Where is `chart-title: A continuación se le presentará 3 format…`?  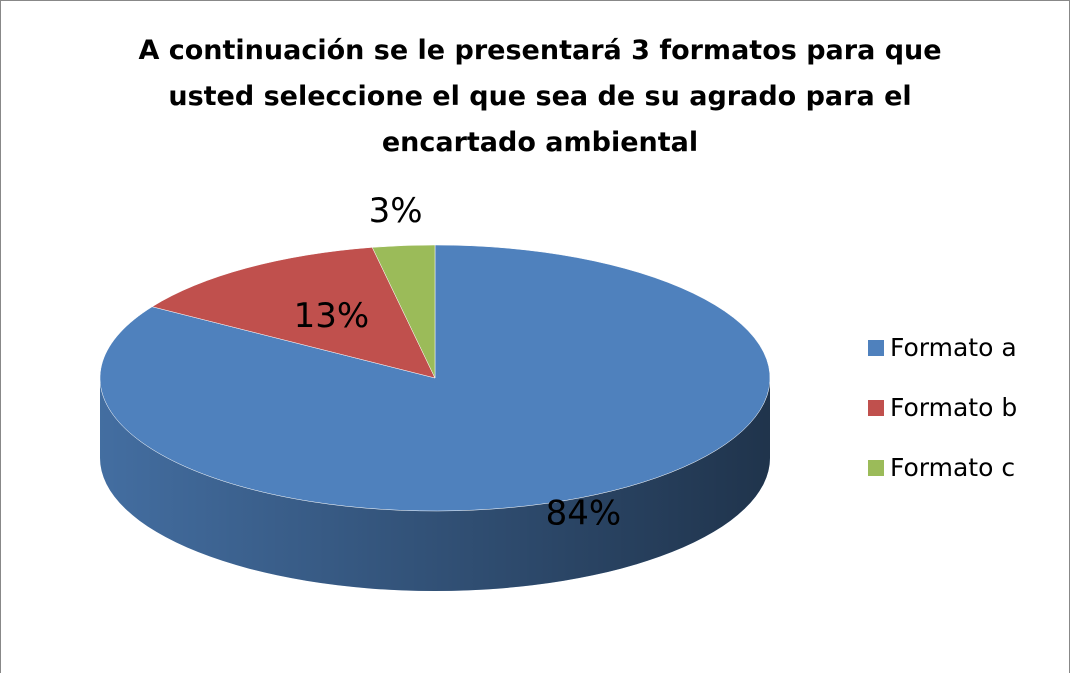 chart-title: A continuación se le presentará 3 format… is located at coordinates (540, 96).